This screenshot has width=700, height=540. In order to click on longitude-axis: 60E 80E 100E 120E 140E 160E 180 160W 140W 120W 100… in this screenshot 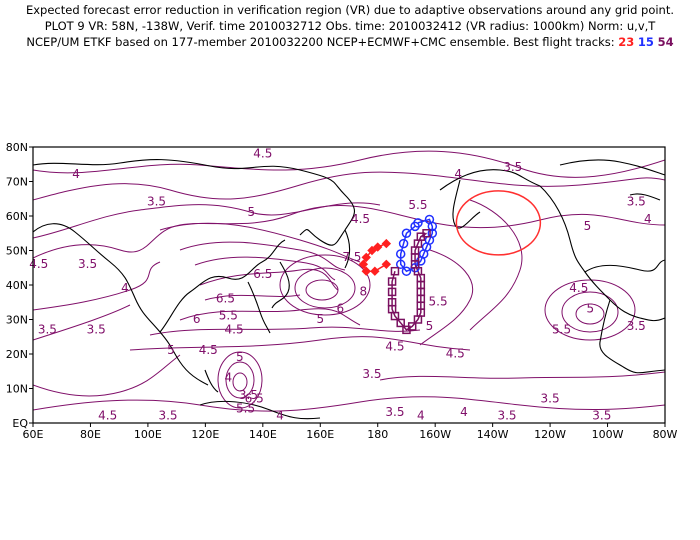, I will do `click(350, 432)`.